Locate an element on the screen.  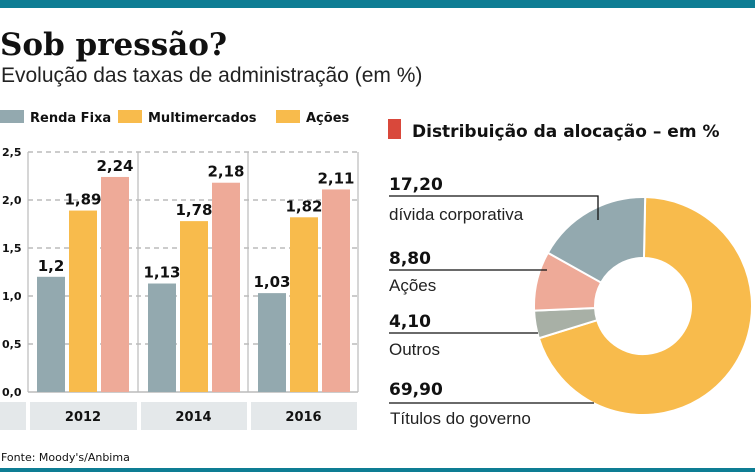
legend-swatch-renda-fixa is located at coordinates (12, 116).